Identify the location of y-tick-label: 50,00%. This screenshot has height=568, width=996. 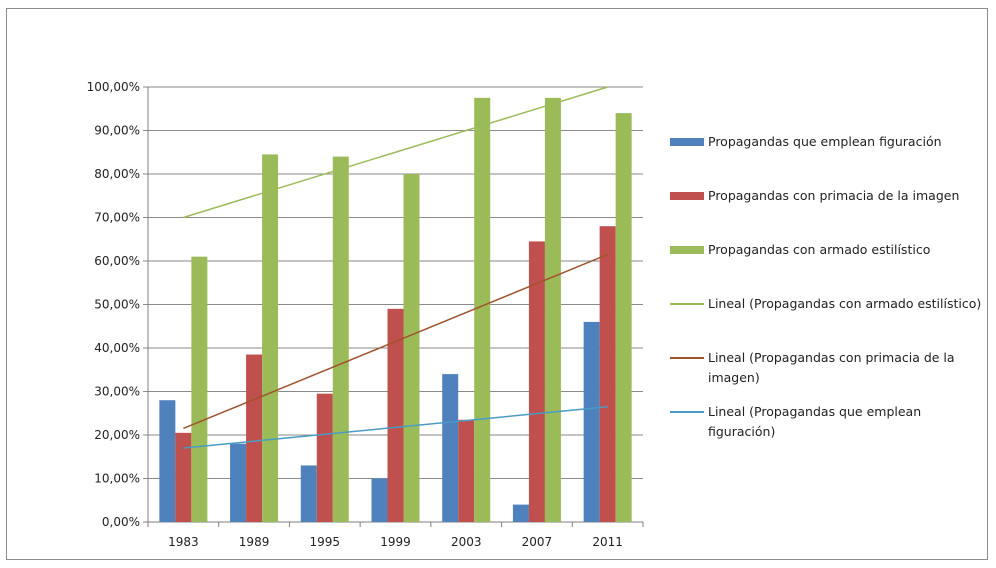
(117, 305).